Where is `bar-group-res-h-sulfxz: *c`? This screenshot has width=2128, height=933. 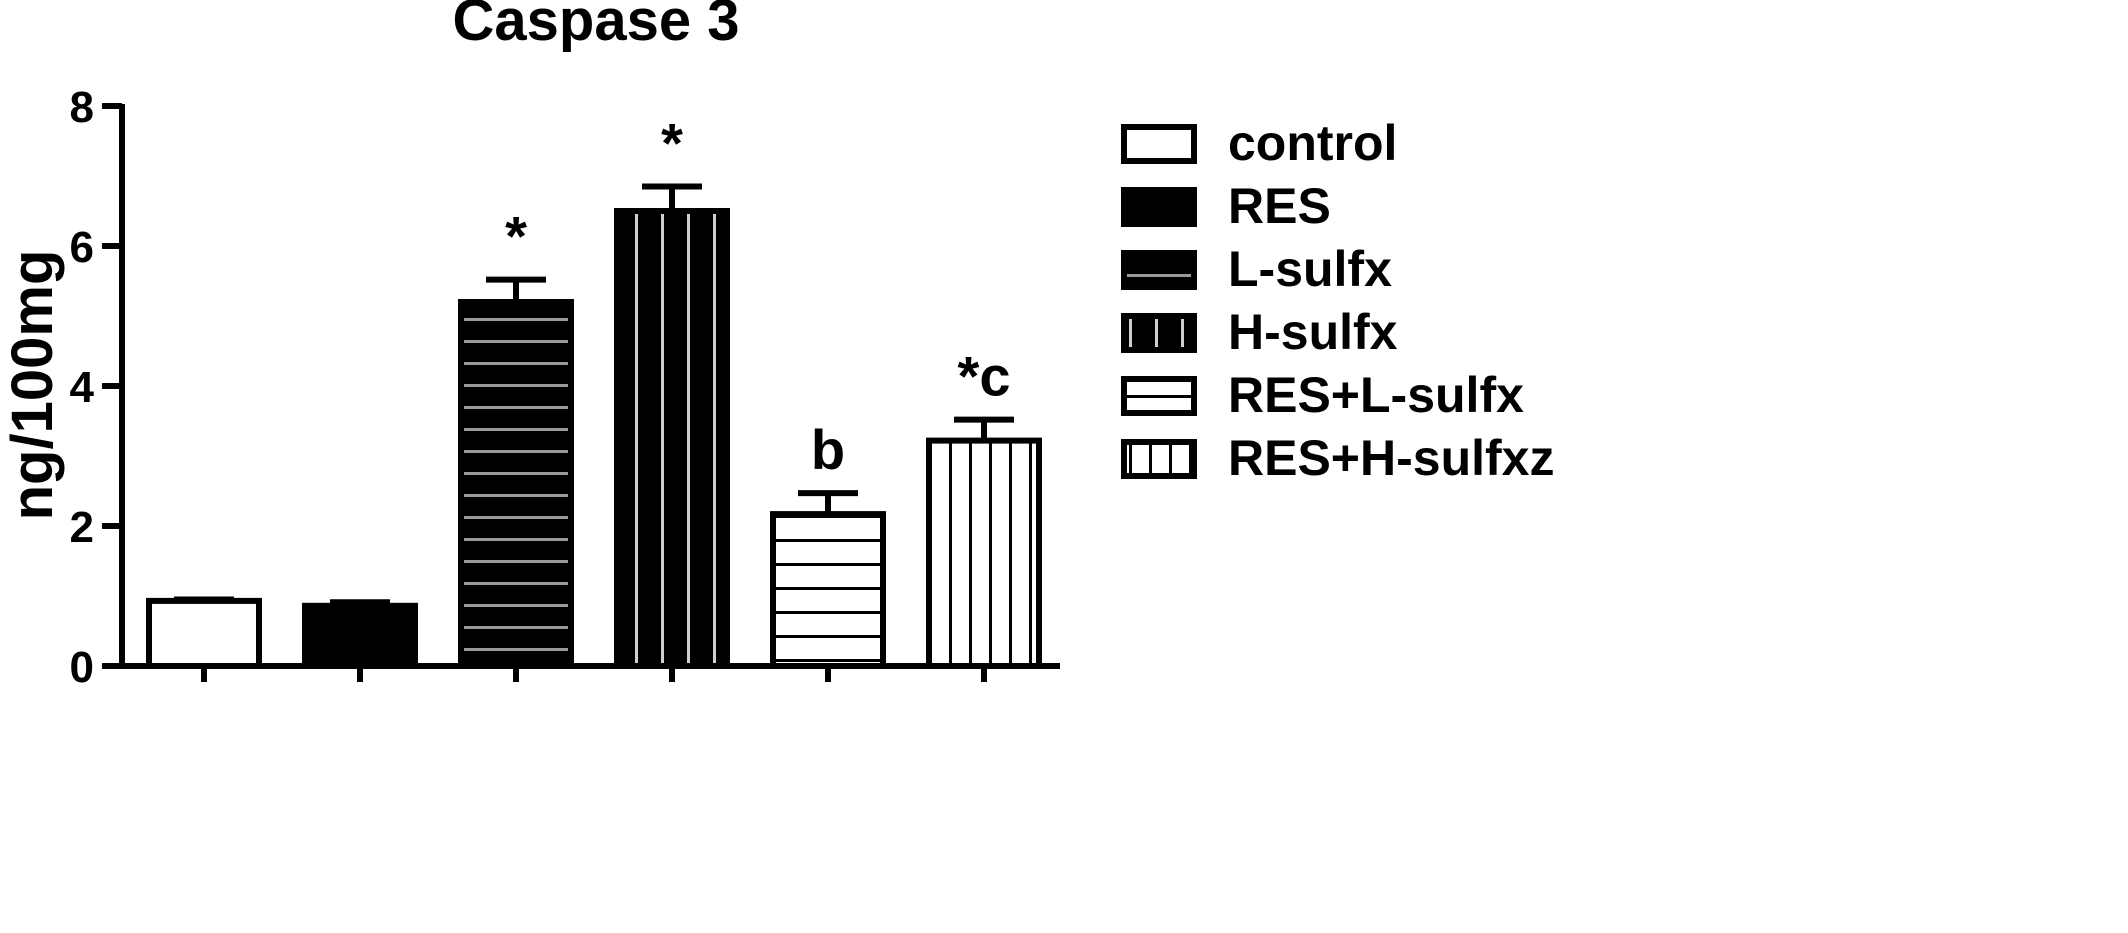 bar-group-res-h-sulfxz: *c is located at coordinates (984, 513).